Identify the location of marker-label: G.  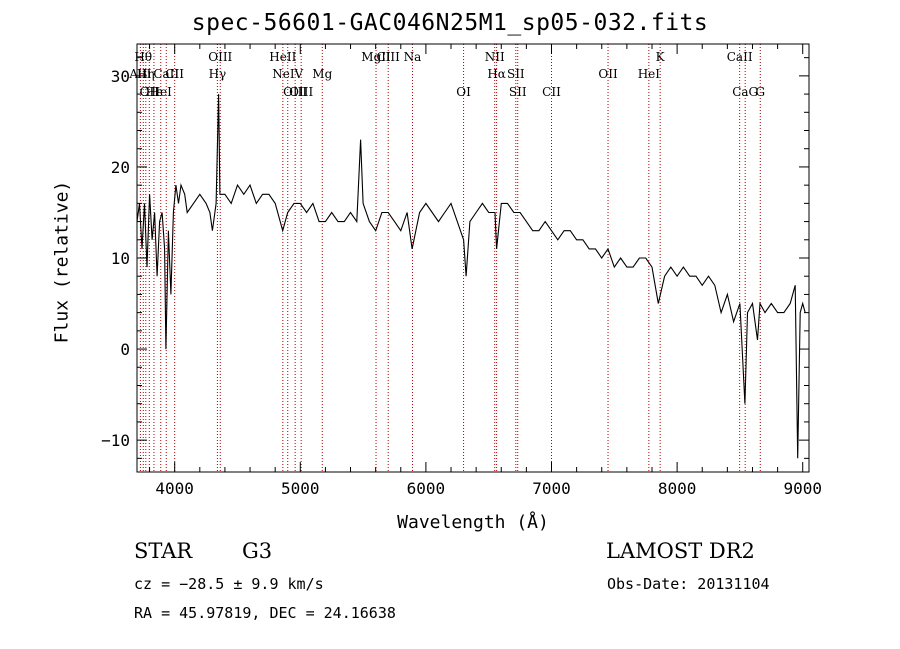
(760, 92).